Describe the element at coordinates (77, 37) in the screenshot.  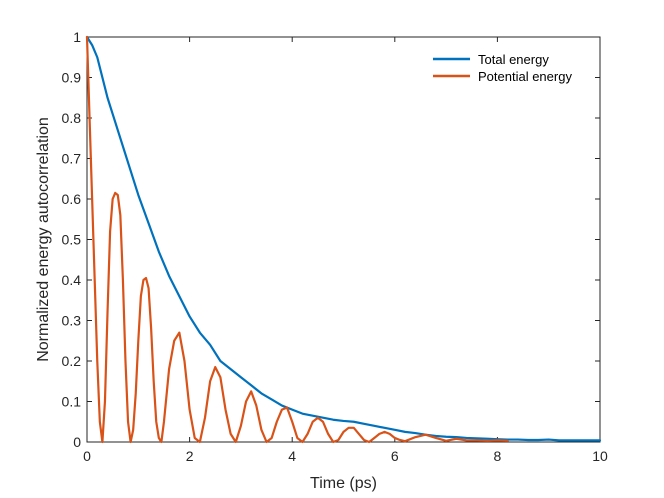
I see `y-tick-label: 1` at that location.